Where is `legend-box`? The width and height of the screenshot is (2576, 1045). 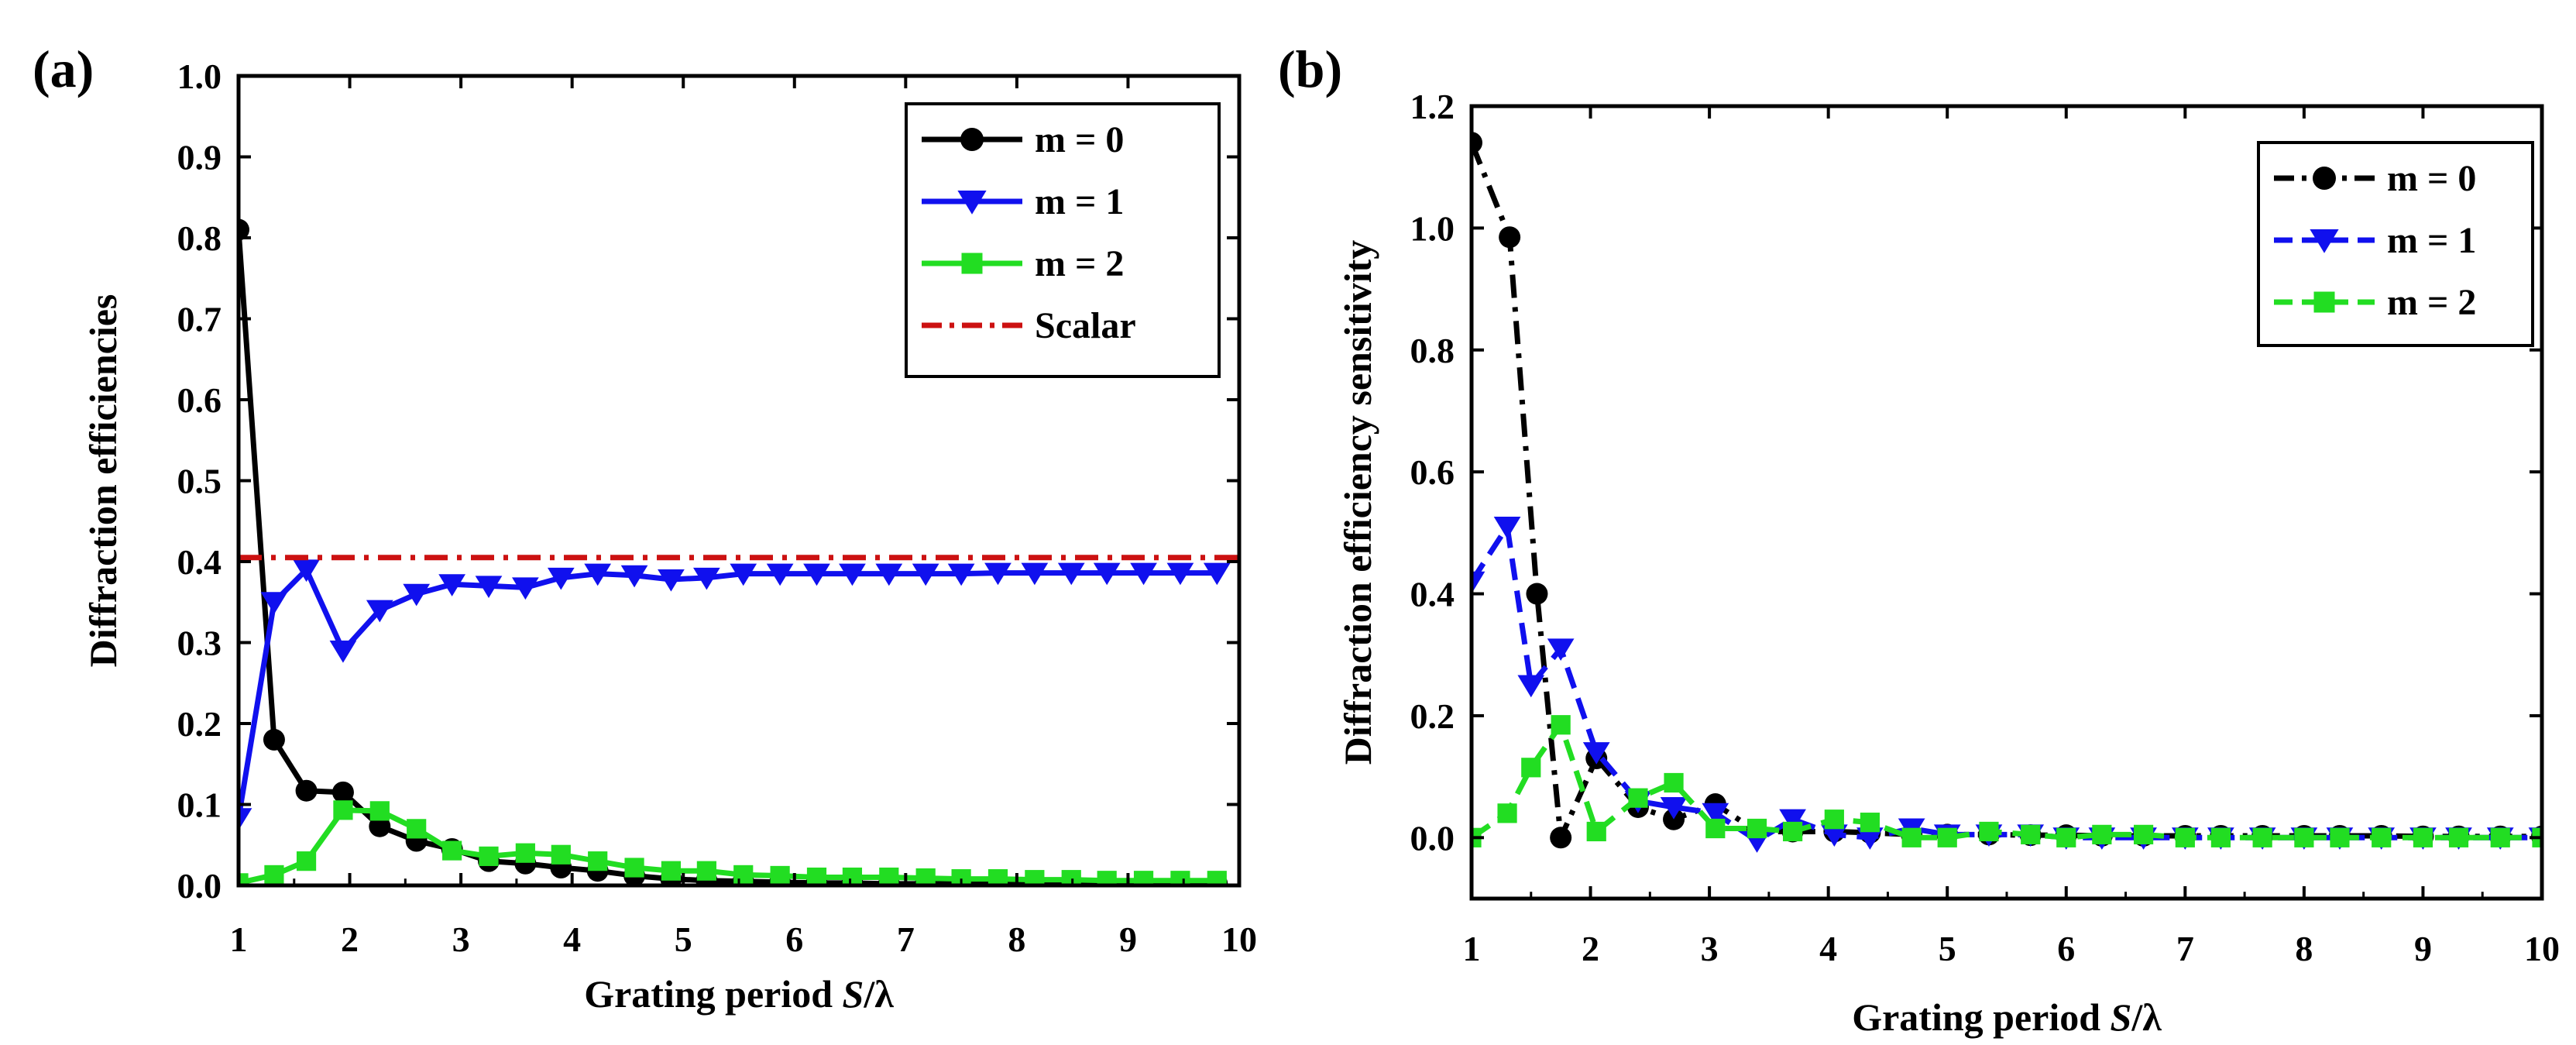 legend-box is located at coordinates (1063, 240).